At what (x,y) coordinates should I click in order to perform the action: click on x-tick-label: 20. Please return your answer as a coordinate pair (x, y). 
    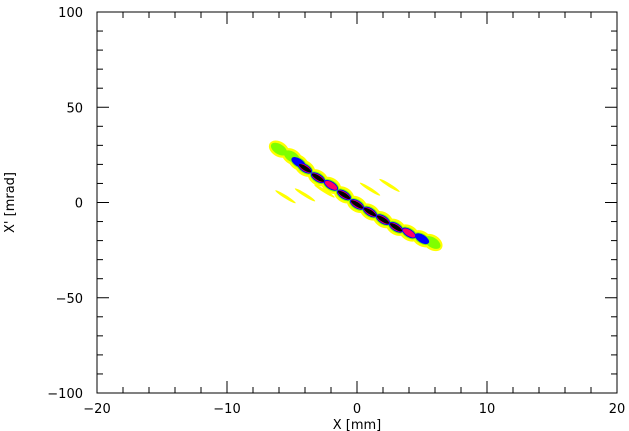
    Looking at the image, I should click on (617, 409).